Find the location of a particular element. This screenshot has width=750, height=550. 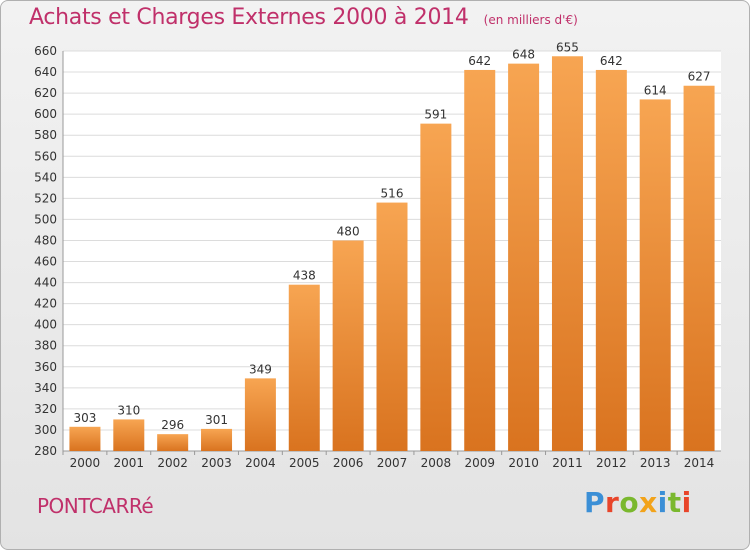

logo-letter: x is located at coordinates (648, 502).